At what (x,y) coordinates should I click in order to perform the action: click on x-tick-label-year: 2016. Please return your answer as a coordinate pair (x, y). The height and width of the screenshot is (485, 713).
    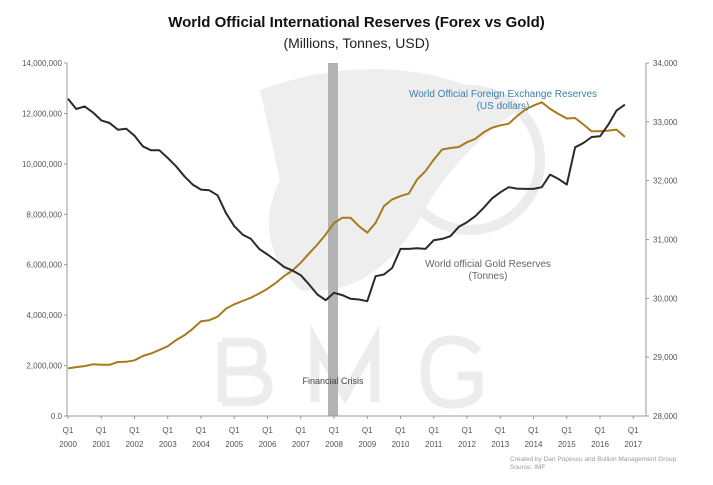
    Looking at the image, I should click on (600, 444).